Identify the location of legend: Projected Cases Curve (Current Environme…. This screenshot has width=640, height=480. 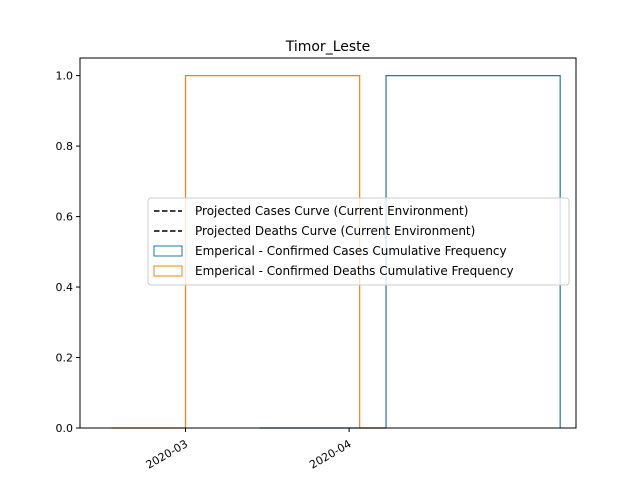
(358, 241).